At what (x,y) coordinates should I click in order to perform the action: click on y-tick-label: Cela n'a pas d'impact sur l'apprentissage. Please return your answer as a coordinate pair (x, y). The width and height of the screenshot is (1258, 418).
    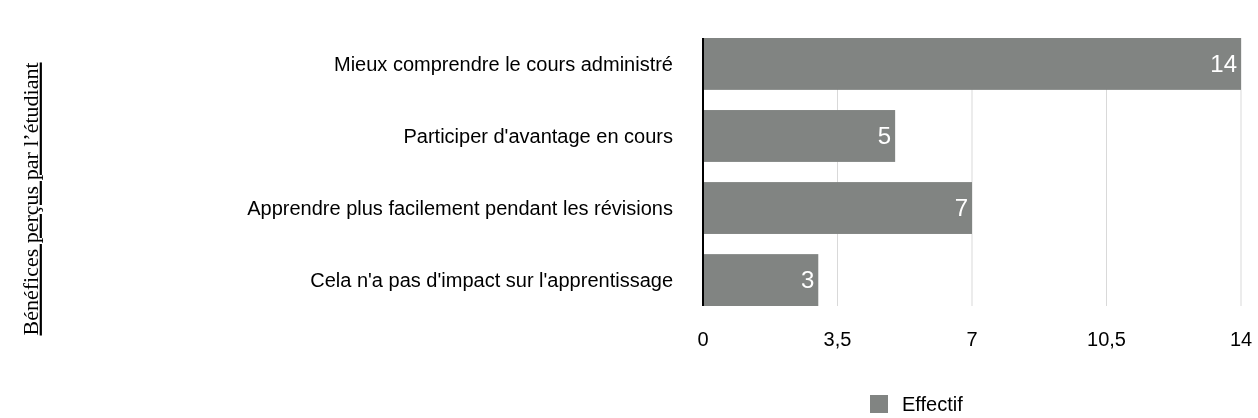
    Looking at the image, I should click on (491, 280).